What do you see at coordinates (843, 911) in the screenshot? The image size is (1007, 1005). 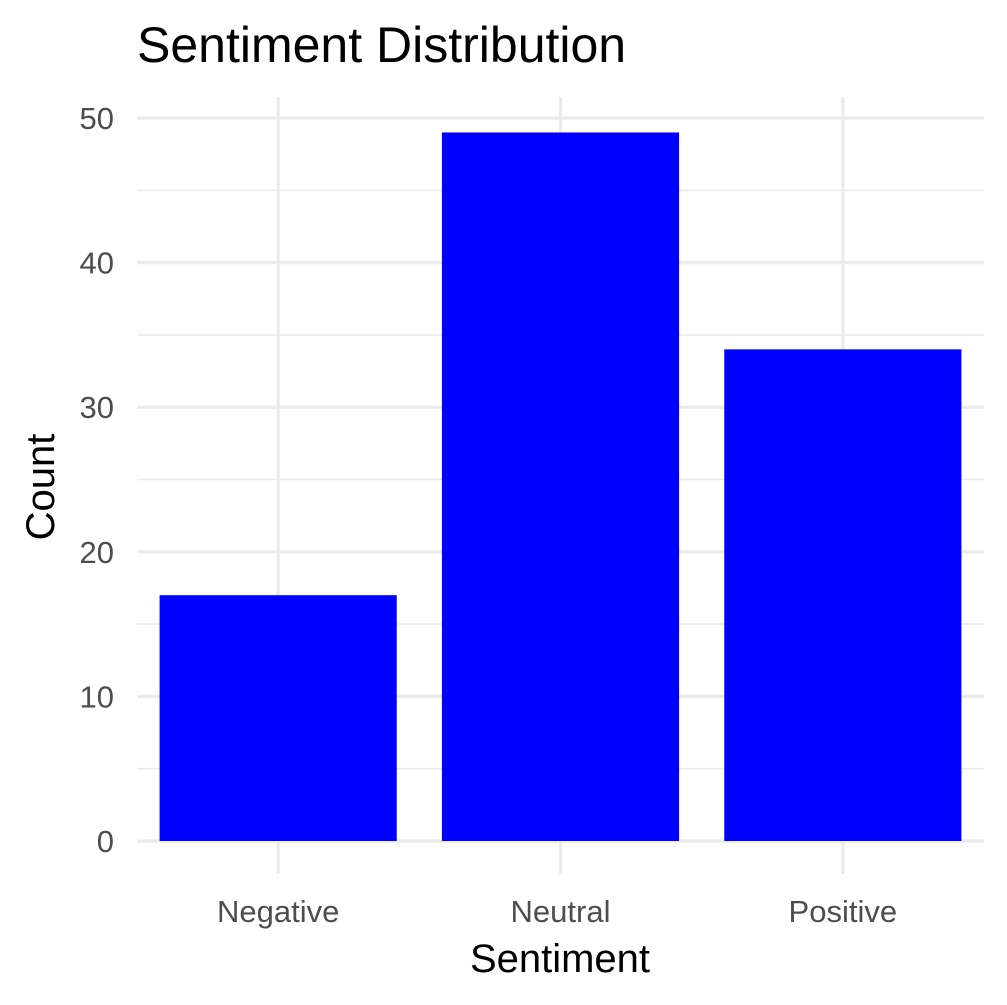 I see `x-tick-label: Positive` at bounding box center [843, 911].